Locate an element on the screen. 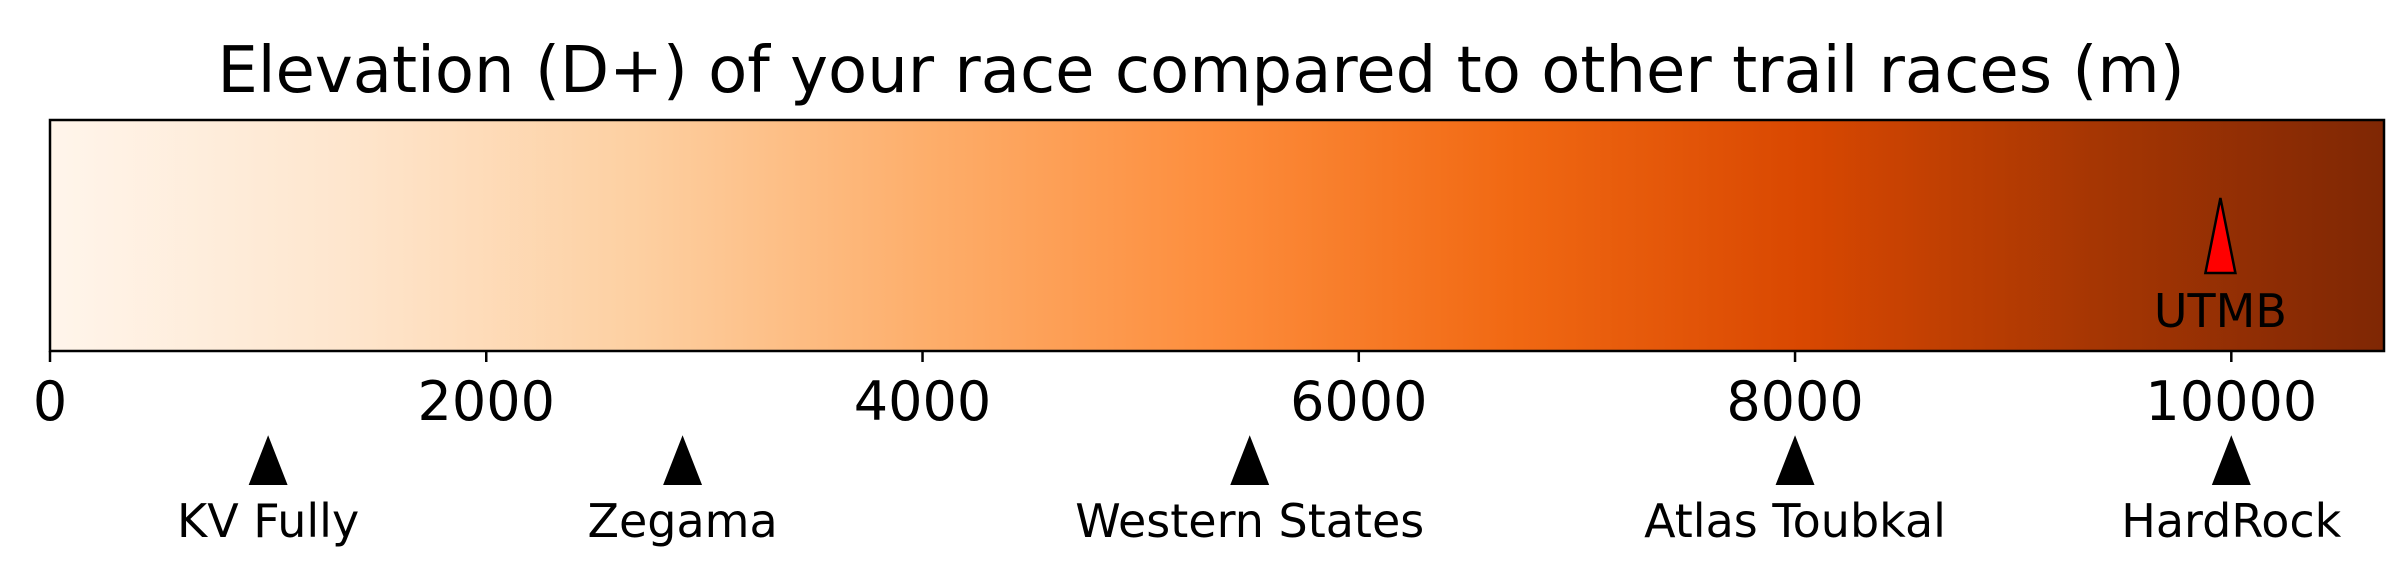 This screenshot has height=583, width=2403. your-race-marker-group: UTMB is located at coordinates (2220, 267).